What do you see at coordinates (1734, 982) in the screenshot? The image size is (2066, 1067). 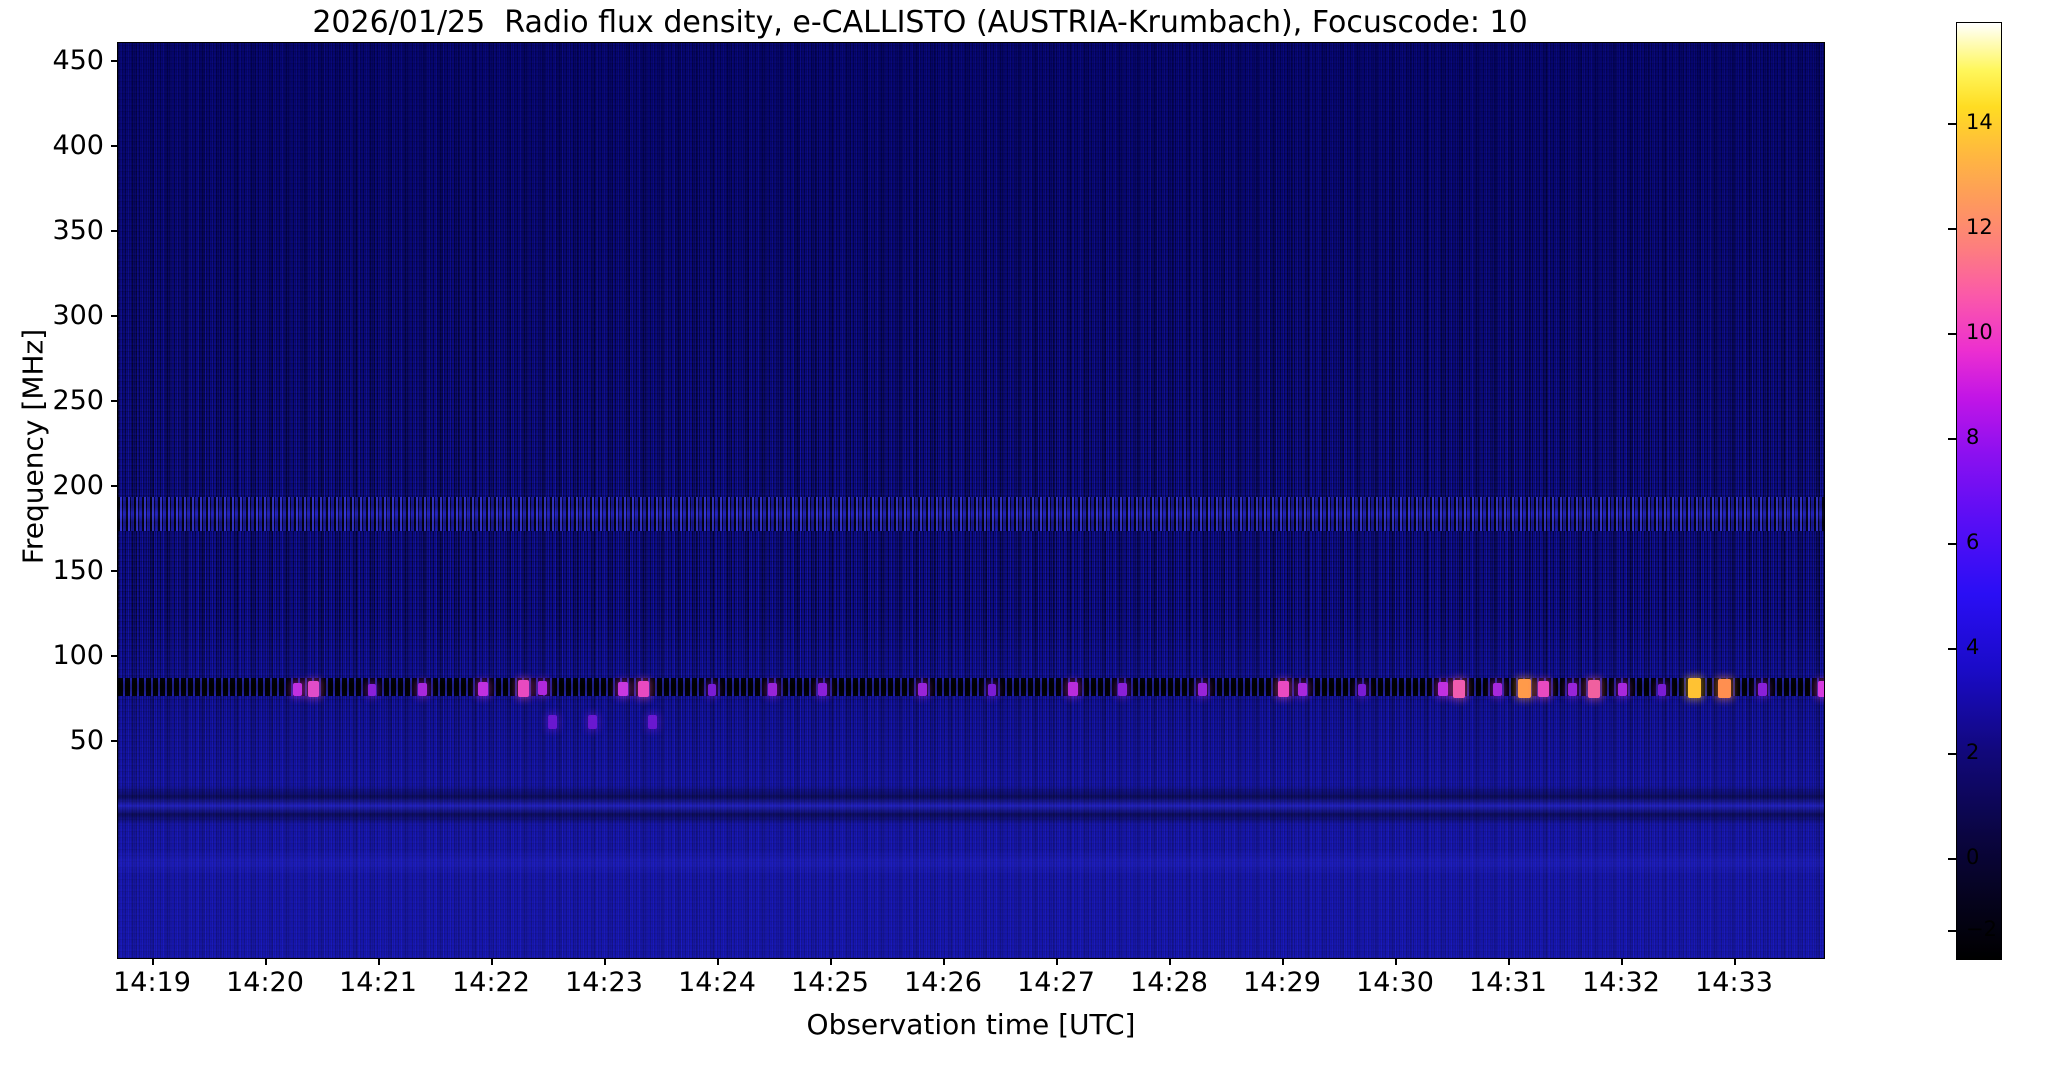 I see `x-tick-label: 14:33` at bounding box center [1734, 982].